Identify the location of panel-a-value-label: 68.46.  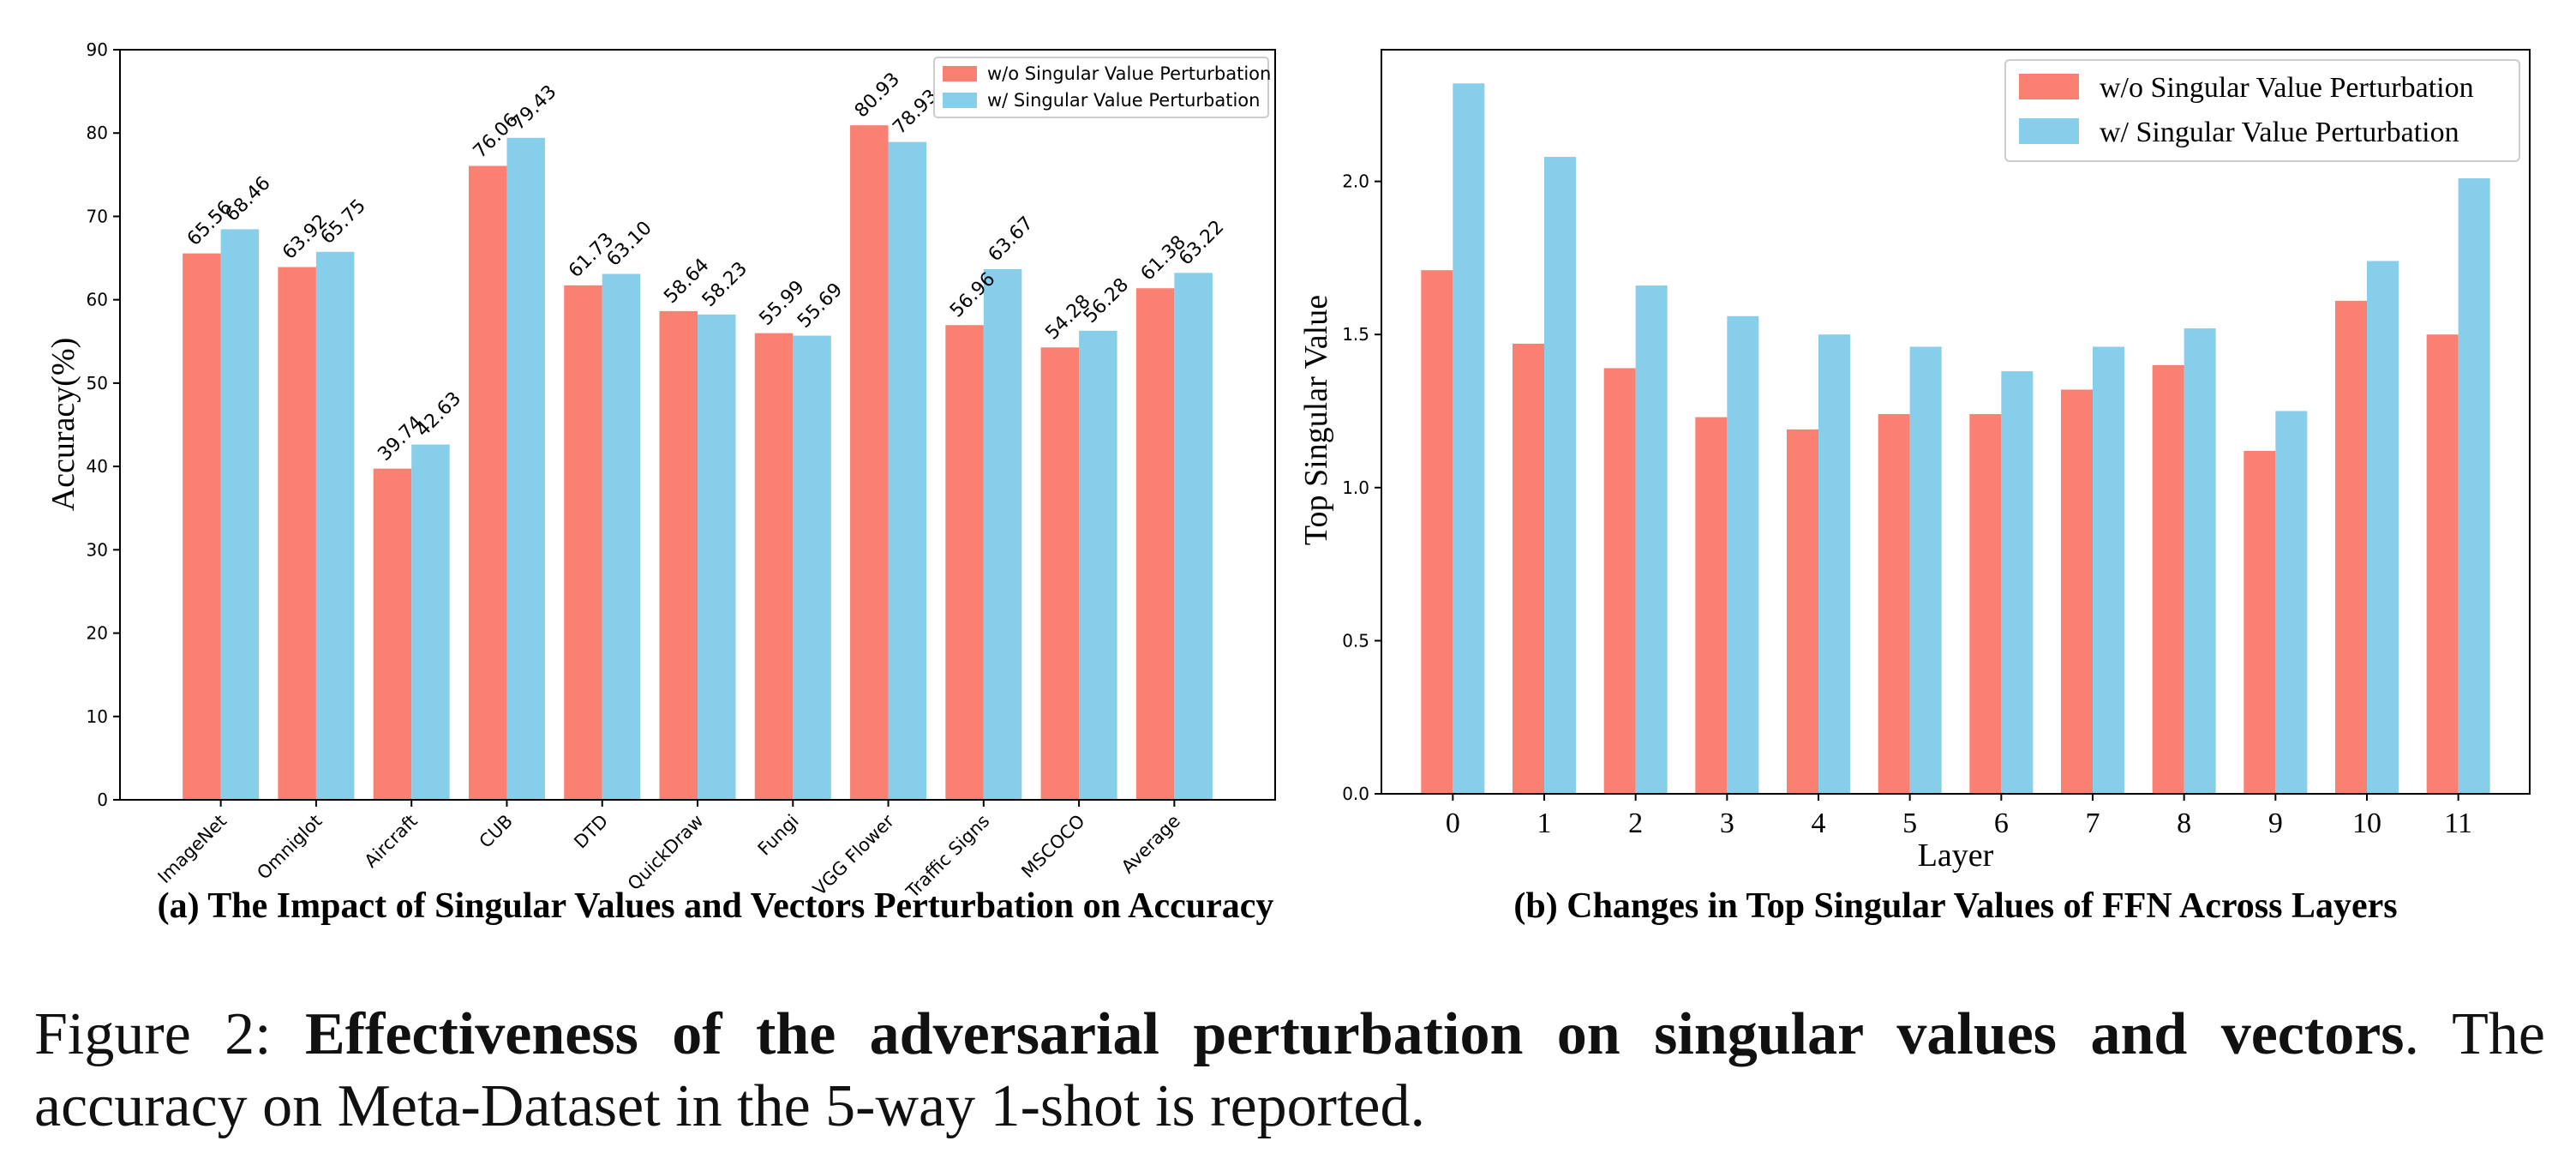
(247, 198).